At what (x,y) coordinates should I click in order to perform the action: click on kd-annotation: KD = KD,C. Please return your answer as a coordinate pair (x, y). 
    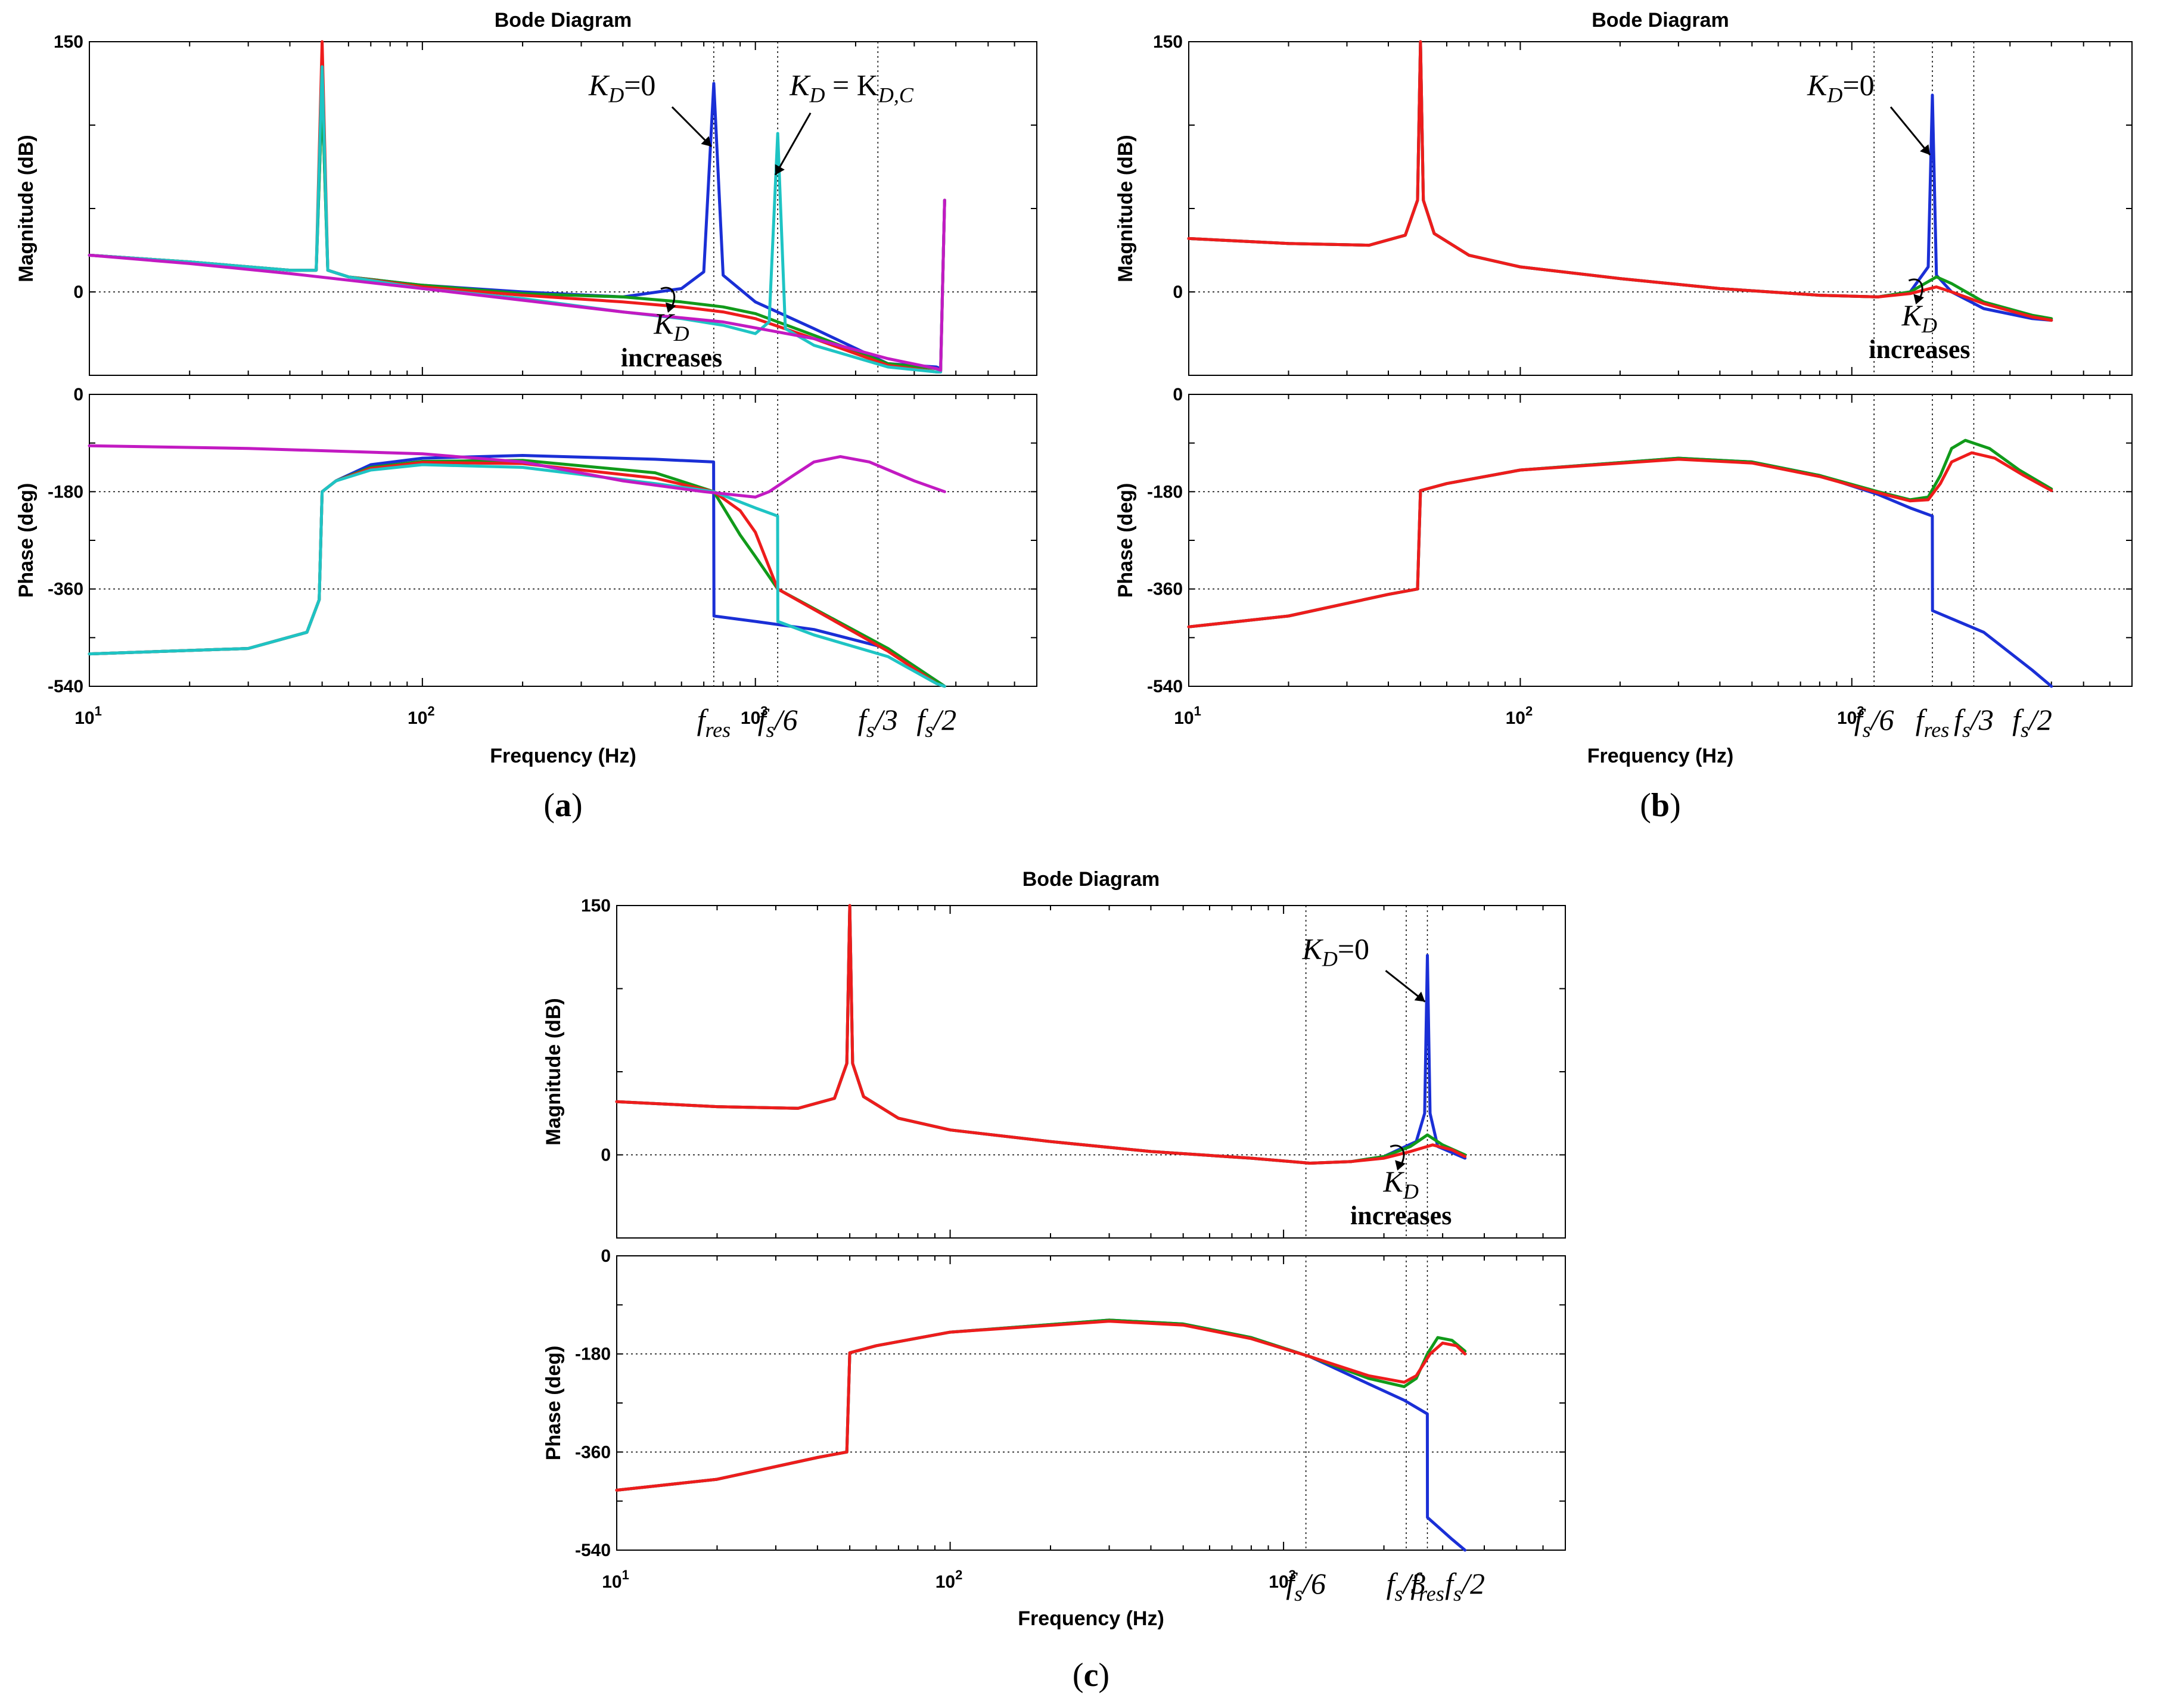
    Looking at the image, I should click on (851, 88).